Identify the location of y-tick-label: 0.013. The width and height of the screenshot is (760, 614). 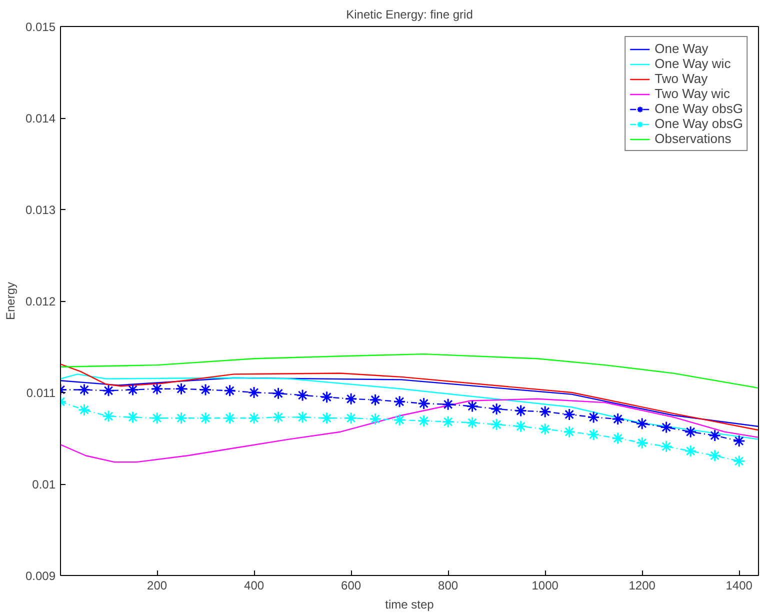
(40, 210).